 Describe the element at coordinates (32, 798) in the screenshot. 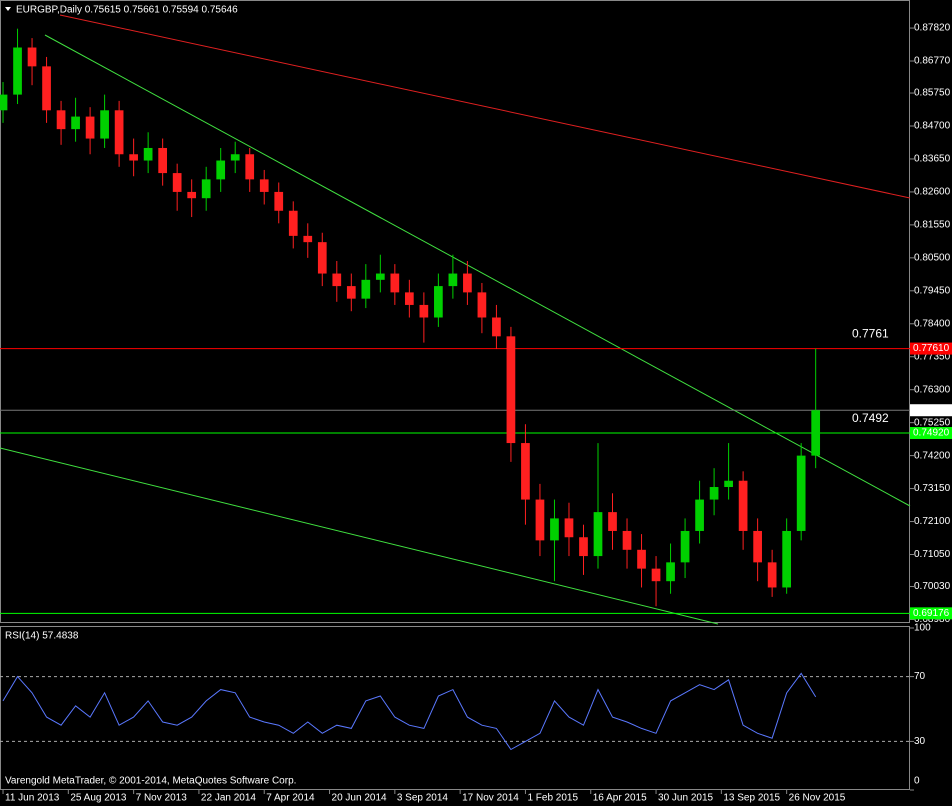

I see `x-tick-label: 11 Jun 2013` at that location.